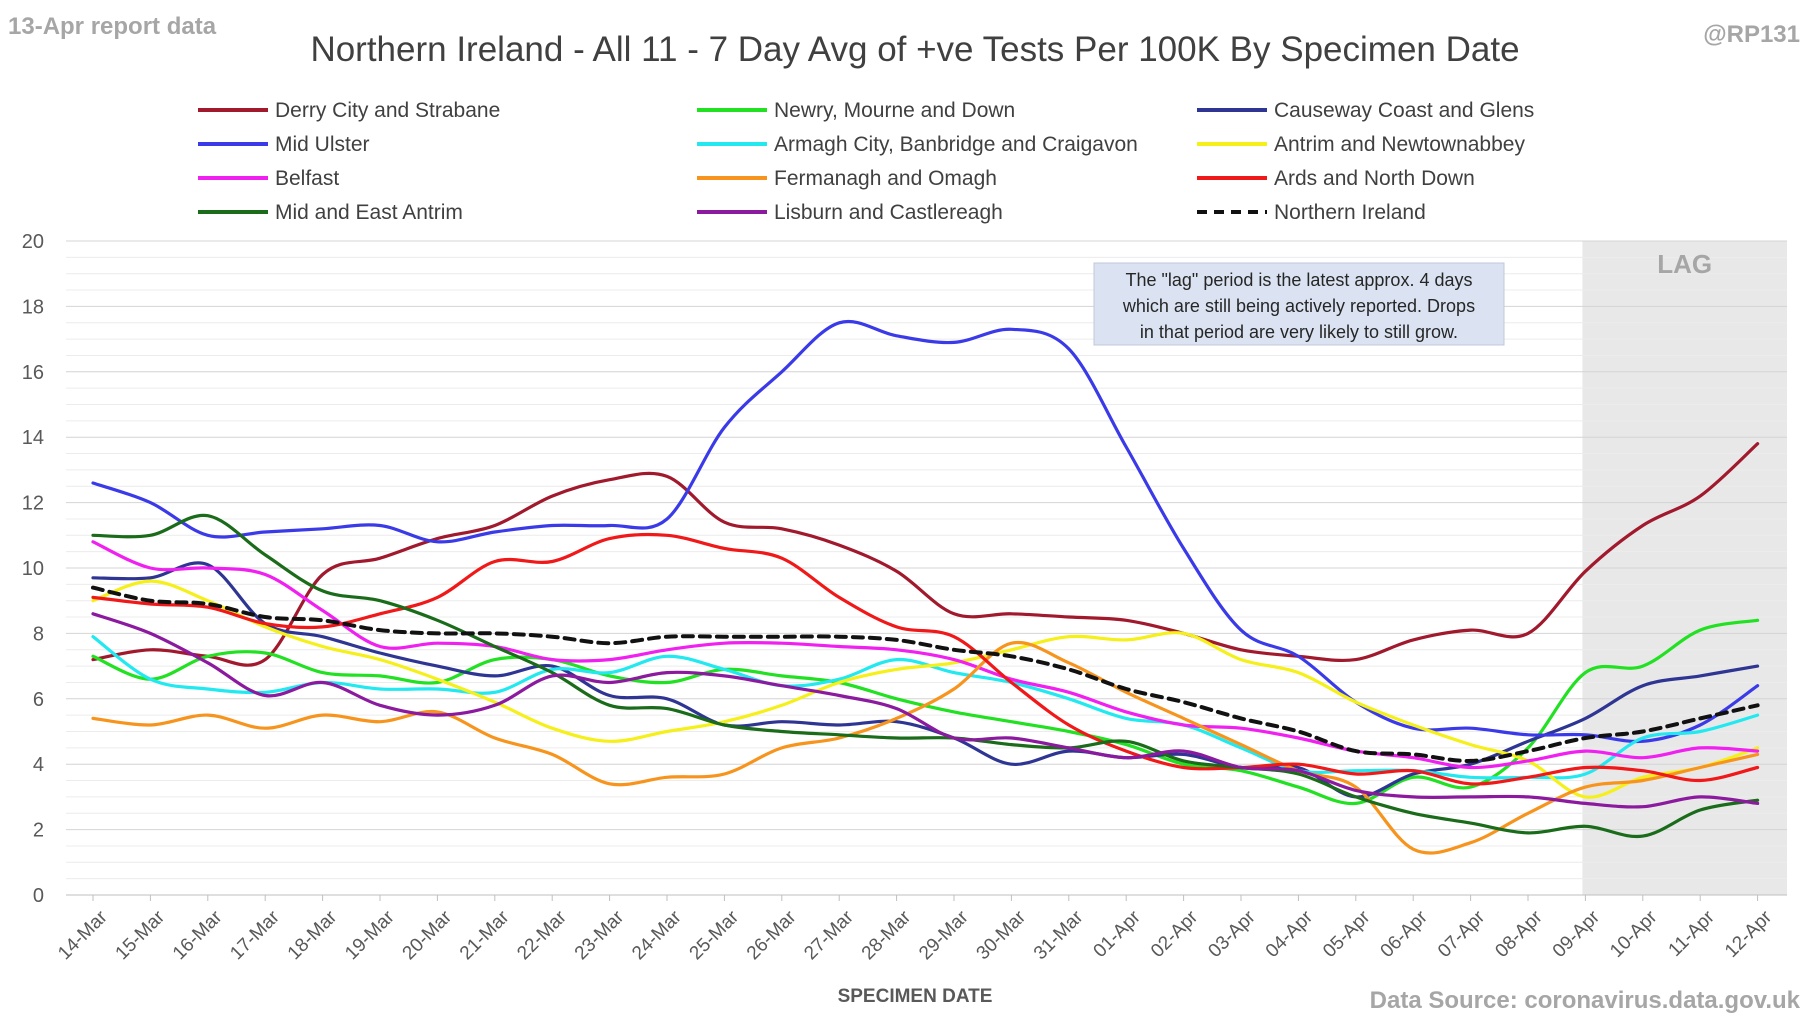  What do you see at coordinates (322, 144) in the screenshot?
I see `legend-label: Mid Ulster` at bounding box center [322, 144].